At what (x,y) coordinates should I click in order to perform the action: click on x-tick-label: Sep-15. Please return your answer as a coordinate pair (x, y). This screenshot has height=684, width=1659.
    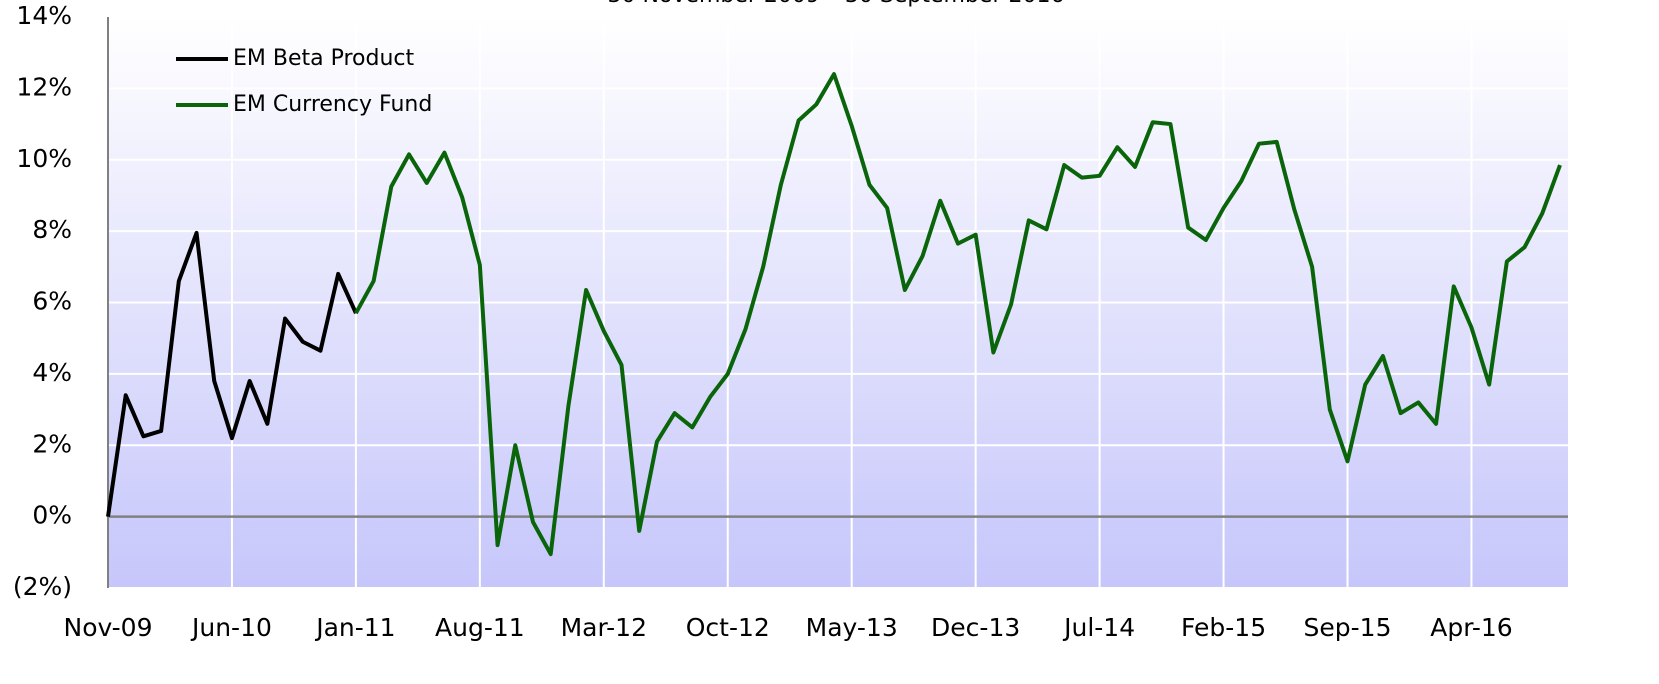
    Looking at the image, I should click on (1348, 627).